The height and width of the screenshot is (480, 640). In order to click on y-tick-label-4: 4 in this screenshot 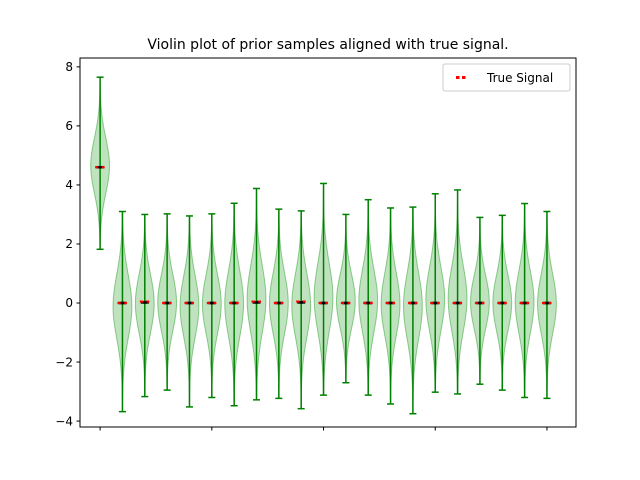, I will do `click(69, 185)`.